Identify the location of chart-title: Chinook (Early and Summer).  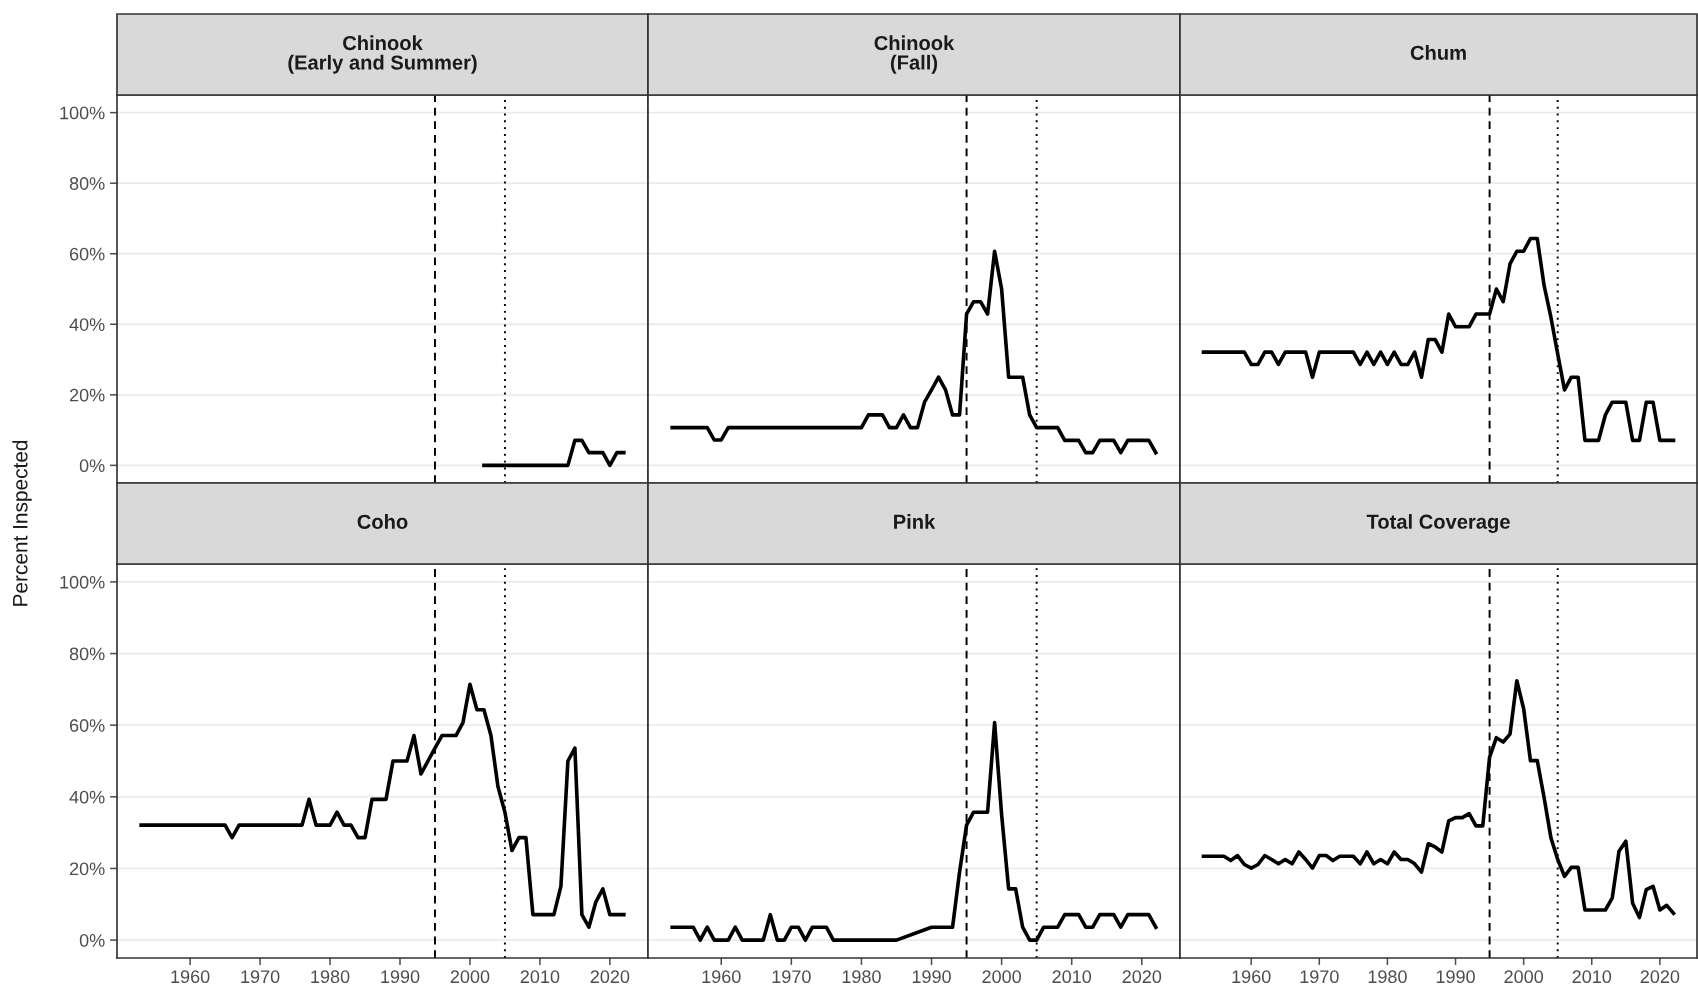
(382, 54).